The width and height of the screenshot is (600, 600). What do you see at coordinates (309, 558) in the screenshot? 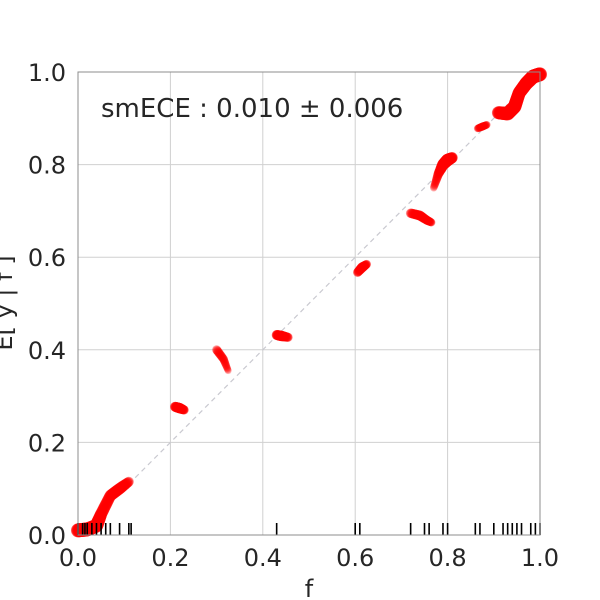
I see `x-tick-labels: 0.0 0.2 0.4 0.6 0.8 1.0` at bounding box center [309, 558].